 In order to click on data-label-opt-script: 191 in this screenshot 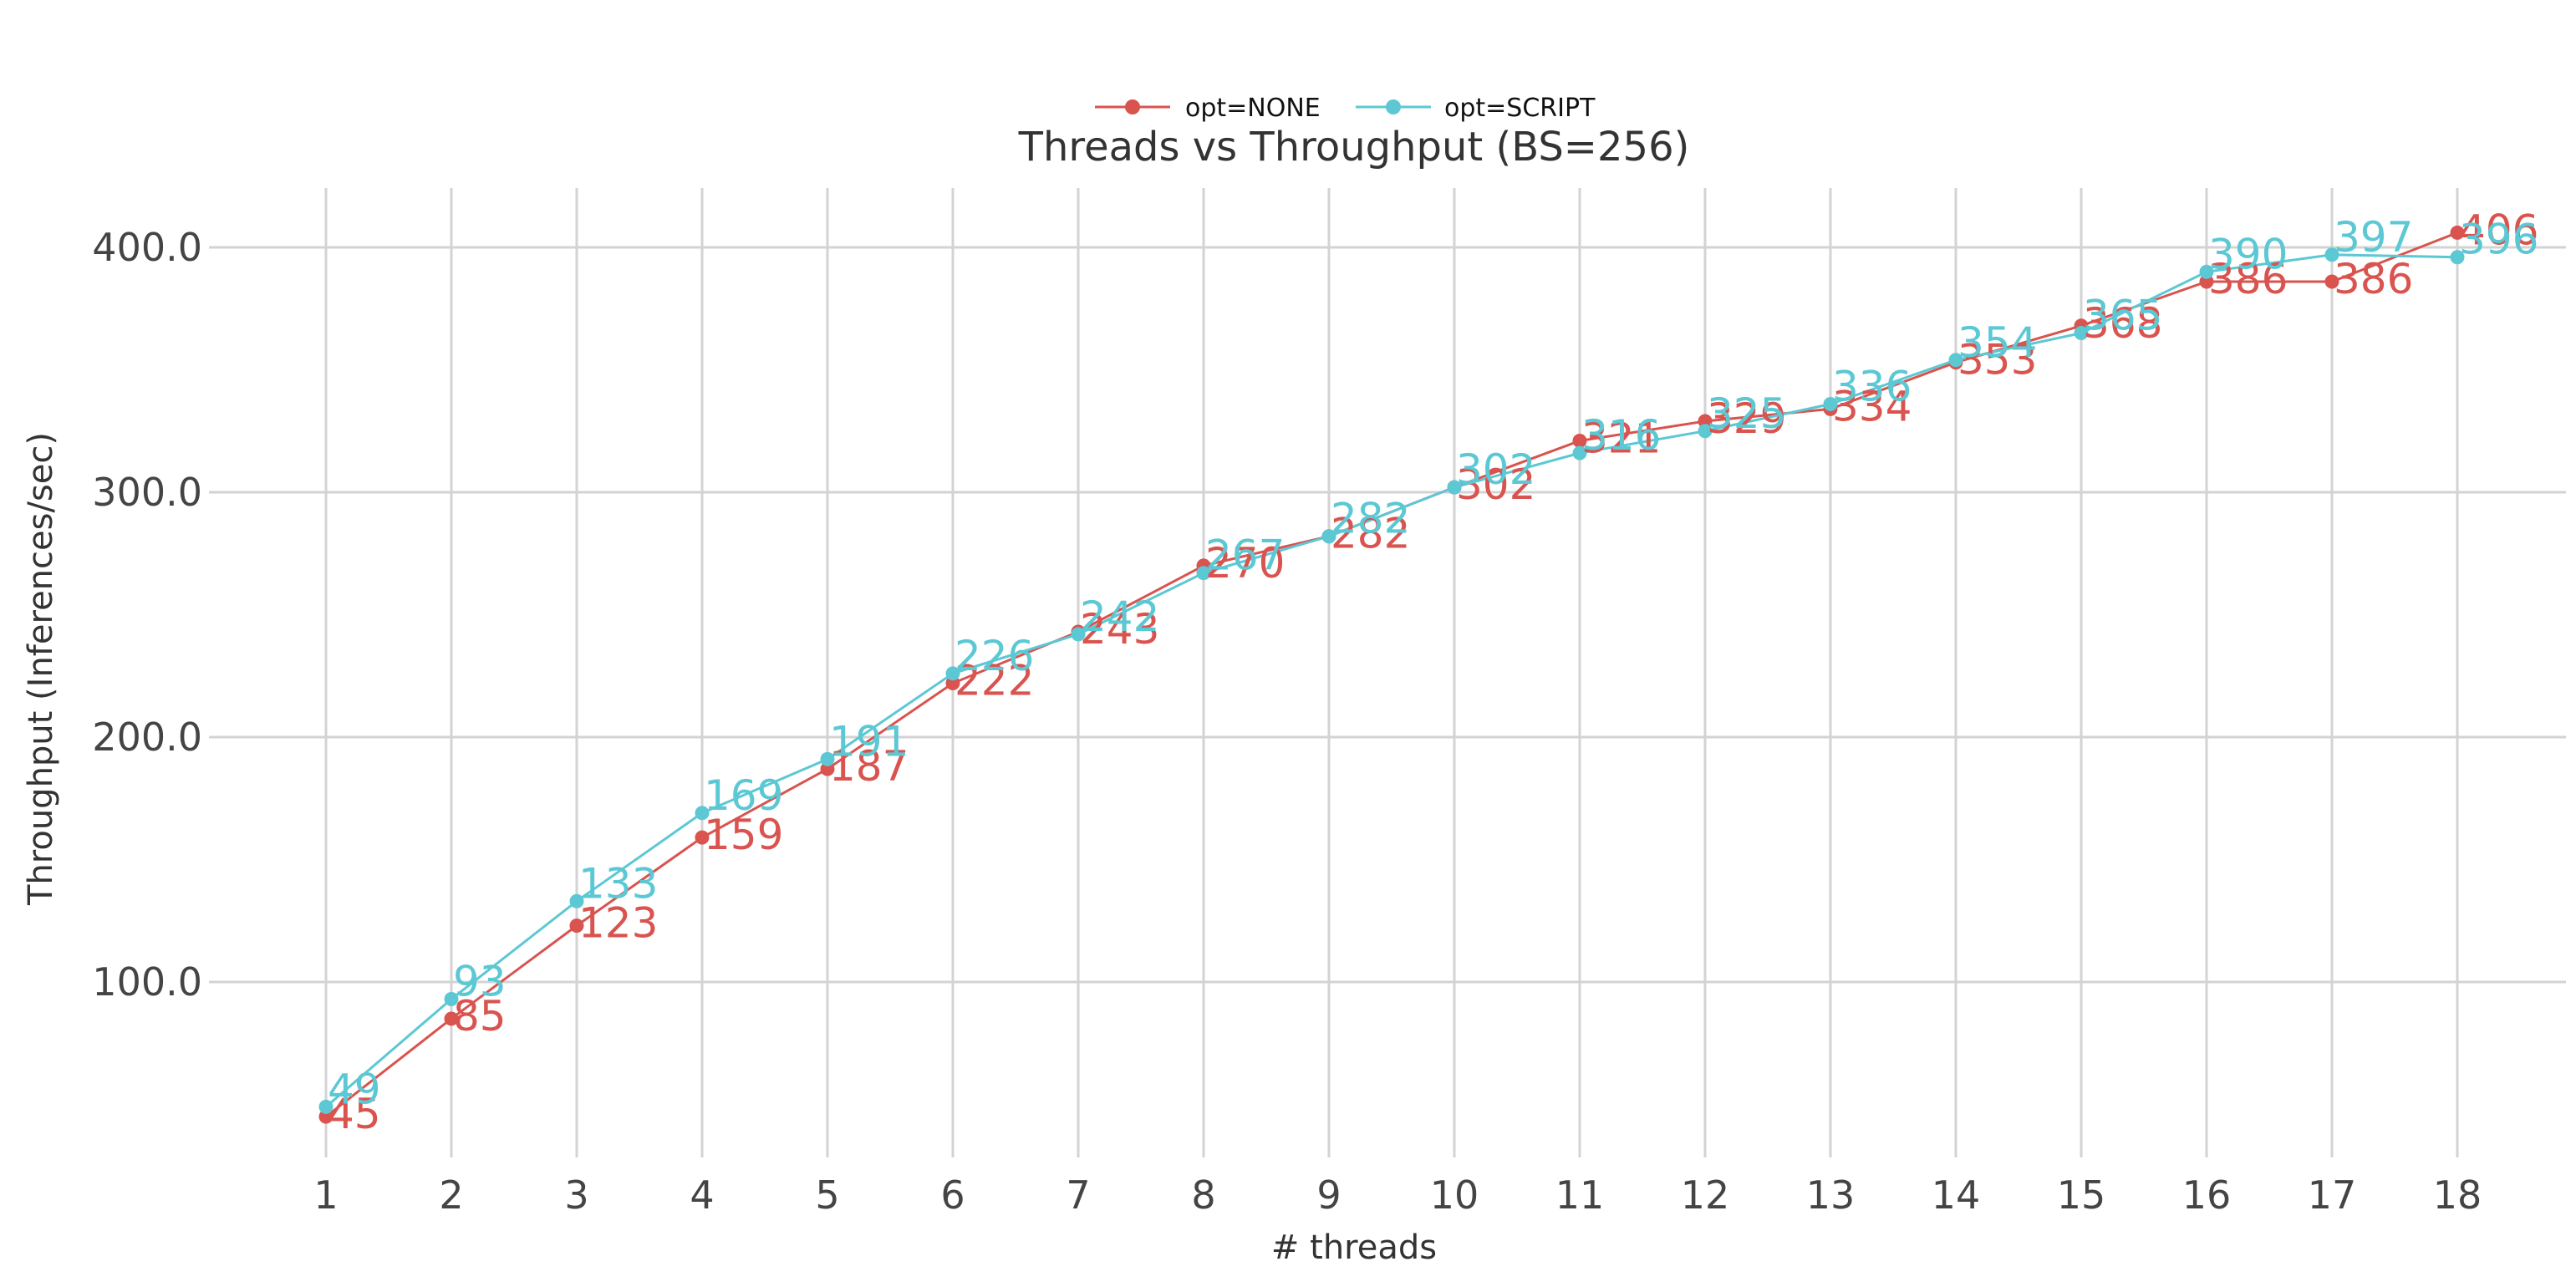, I will do `click(869, 741)`.